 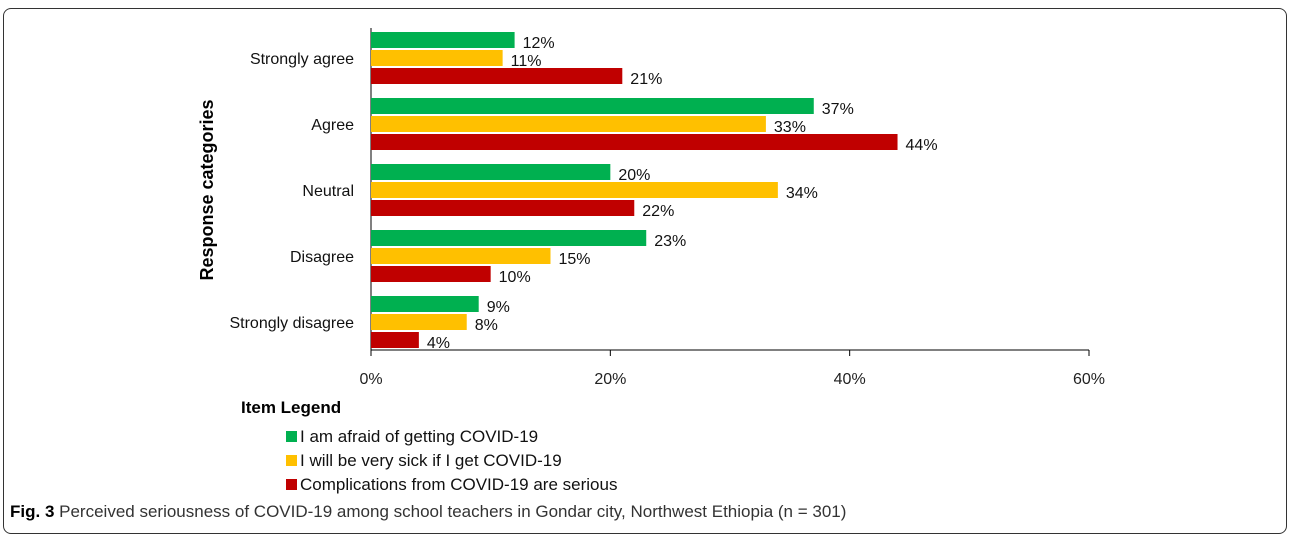 What do you see at coordinates (515, 277) in the screenshot?
I see `data-label: 10%` at bounding box center [515, 277].